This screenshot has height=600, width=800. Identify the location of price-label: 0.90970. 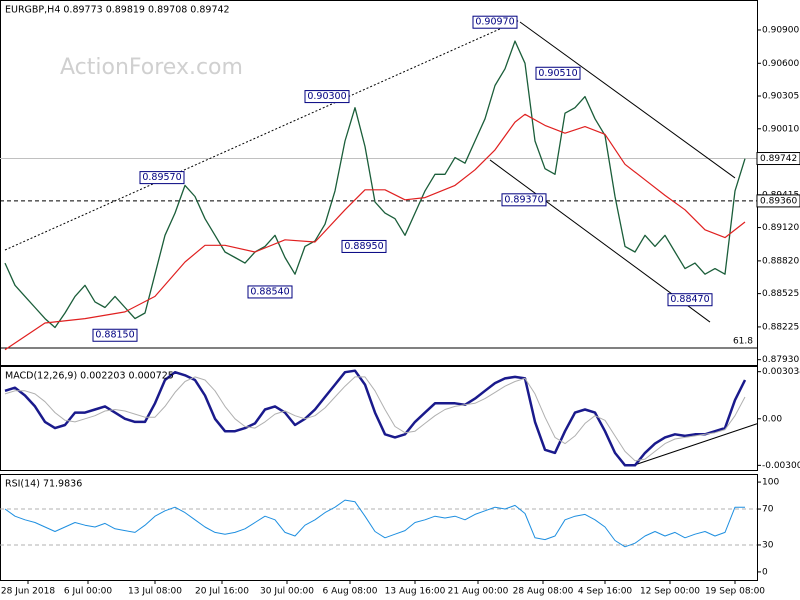
(494, 22).